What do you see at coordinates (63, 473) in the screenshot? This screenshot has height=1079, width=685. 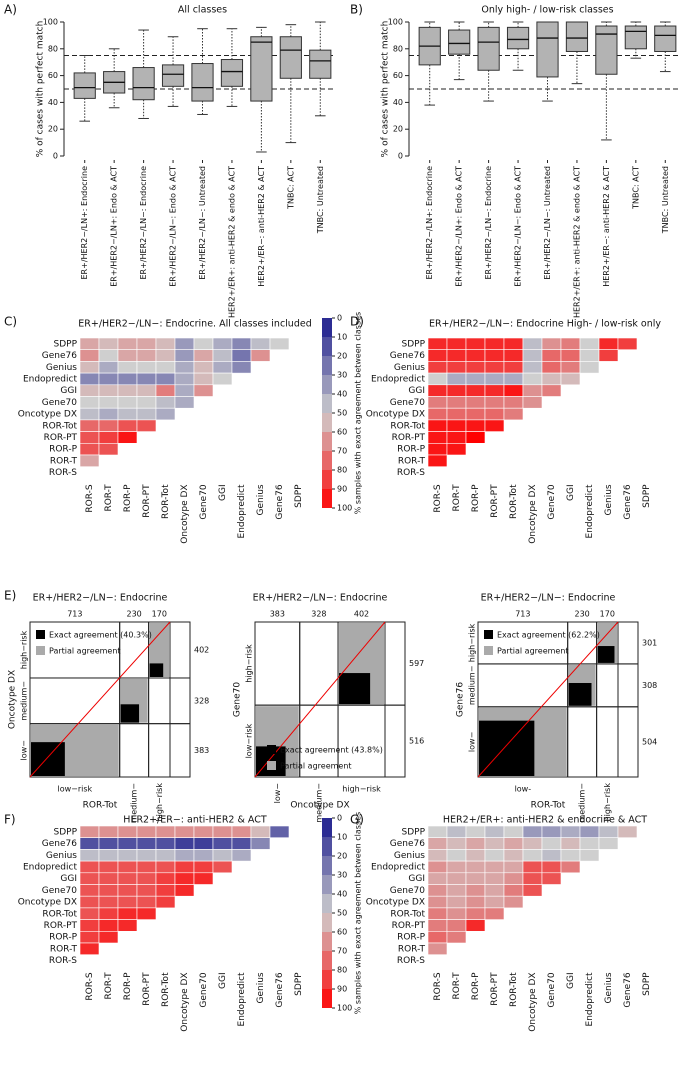 I see `row-label: ROR-S` at bounding box center [63, 473].